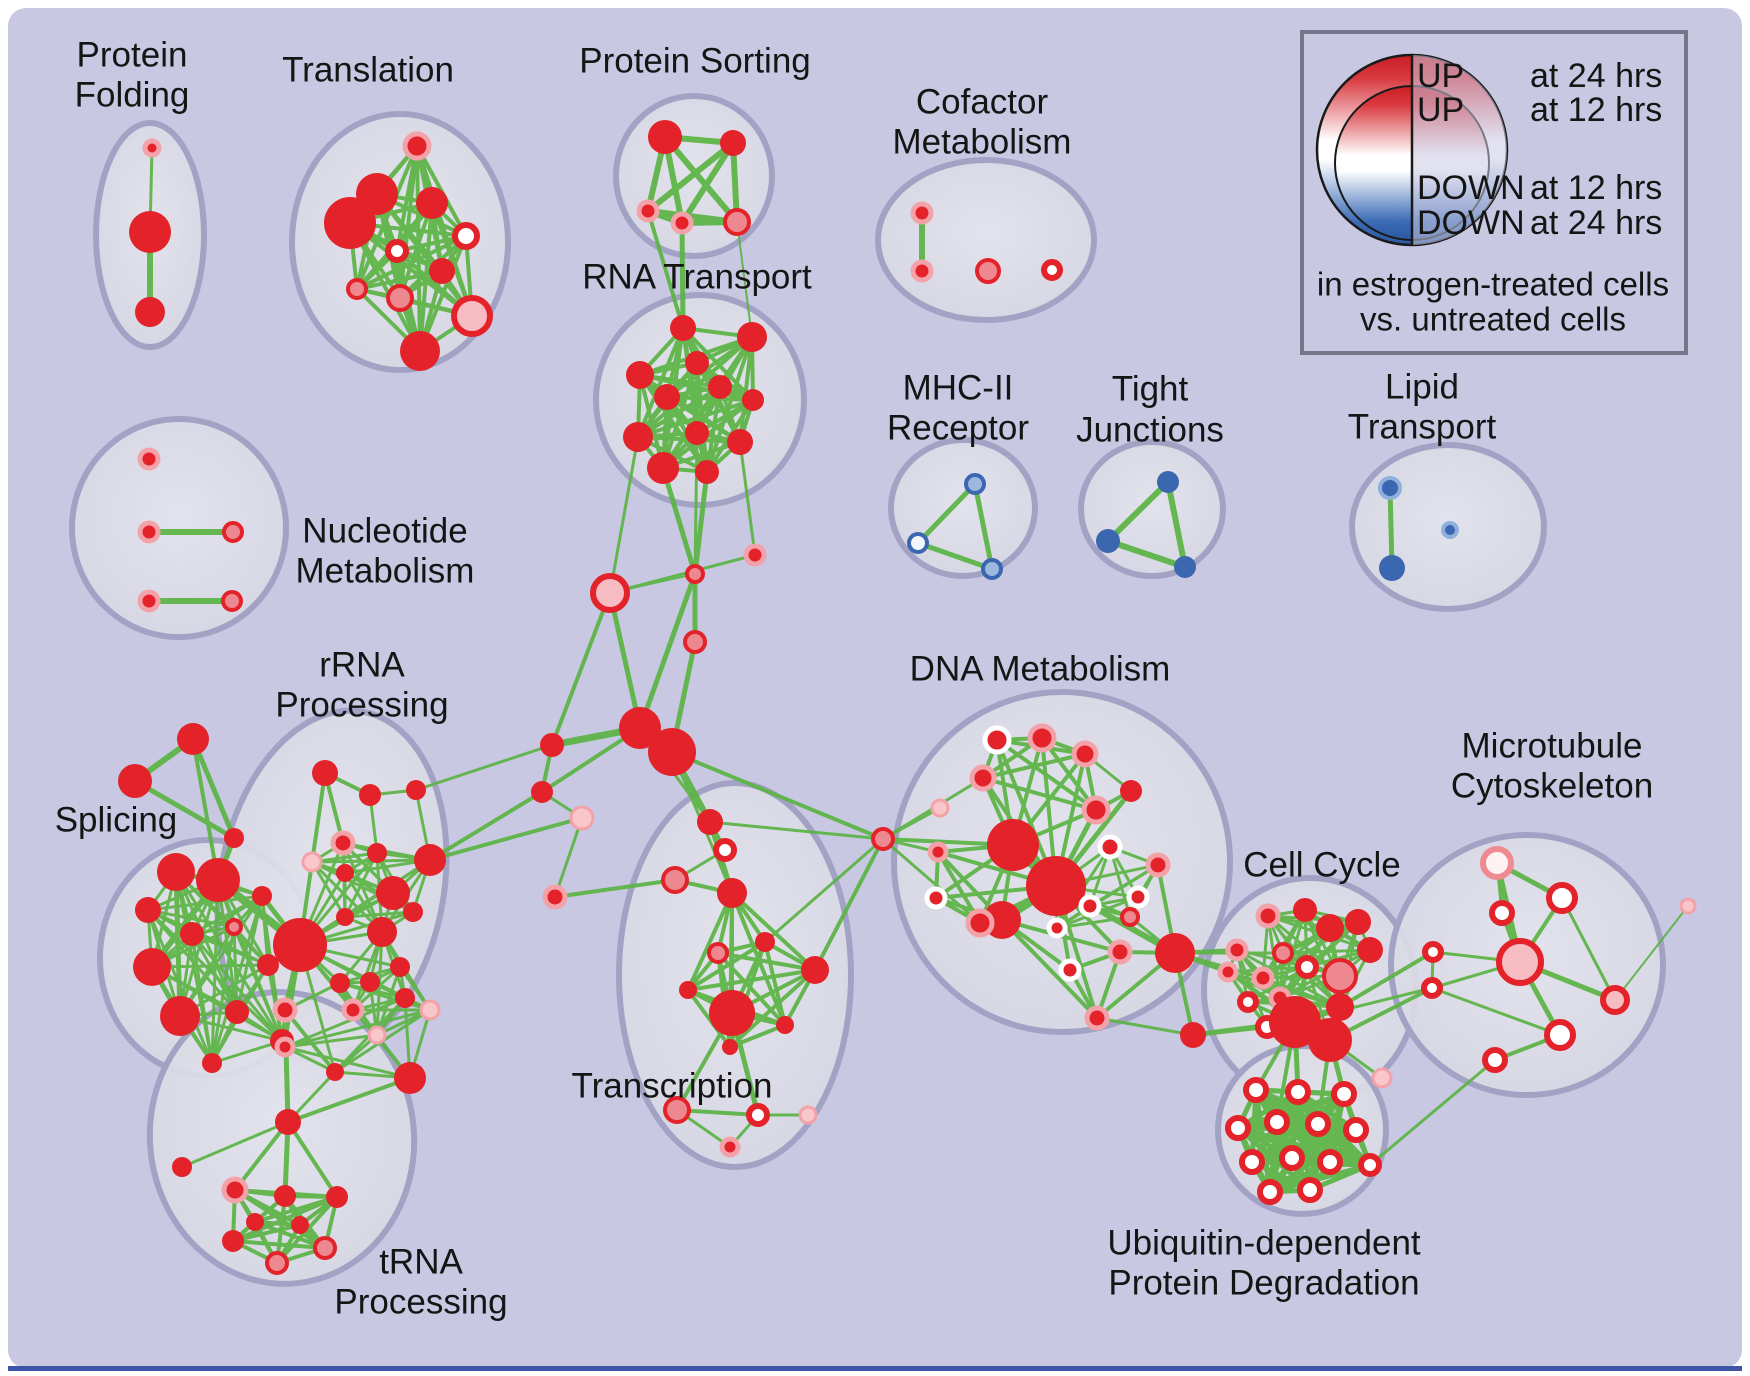  What do you see at coordinates (1193, 1035) in the screenshot?
I see `gene-node-d22` at bounding box center [1193, 1035].